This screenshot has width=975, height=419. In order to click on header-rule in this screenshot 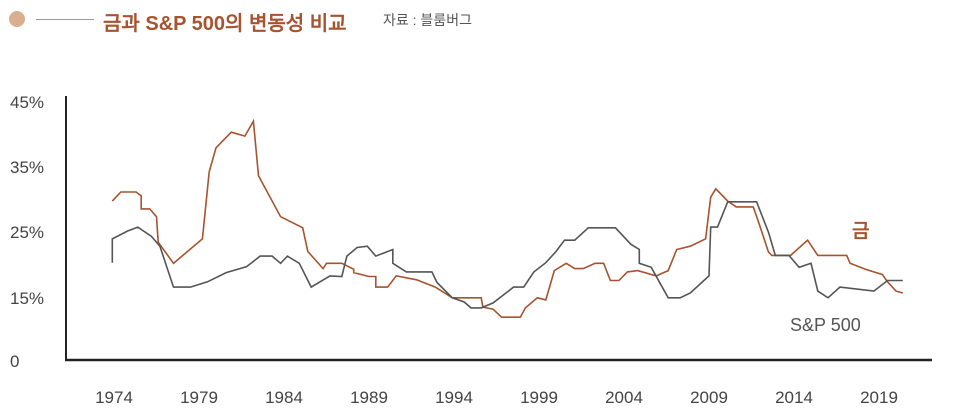, I will do `click(65, 19)`.